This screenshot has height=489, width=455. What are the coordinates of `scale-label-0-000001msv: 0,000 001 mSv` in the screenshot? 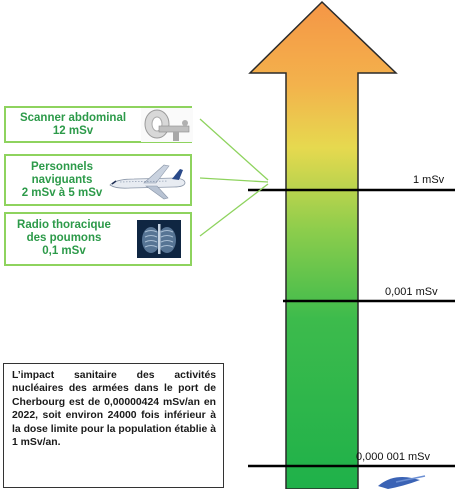 It's located at (393, 457).